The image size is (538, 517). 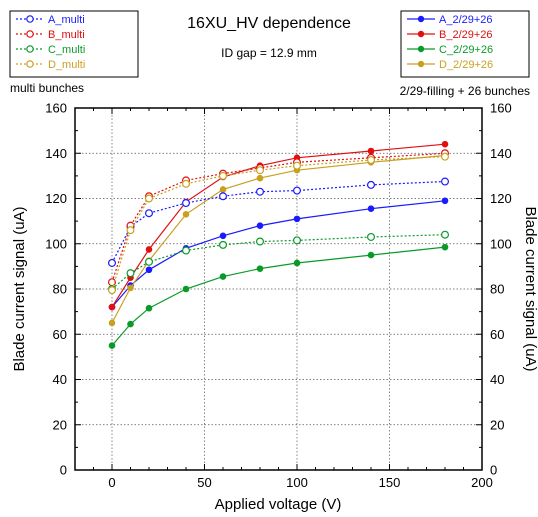 What do you see at coordinates (204, 482) in the screenshot?
I see `x-tick-label: 50` at bounding box center [204, 482].